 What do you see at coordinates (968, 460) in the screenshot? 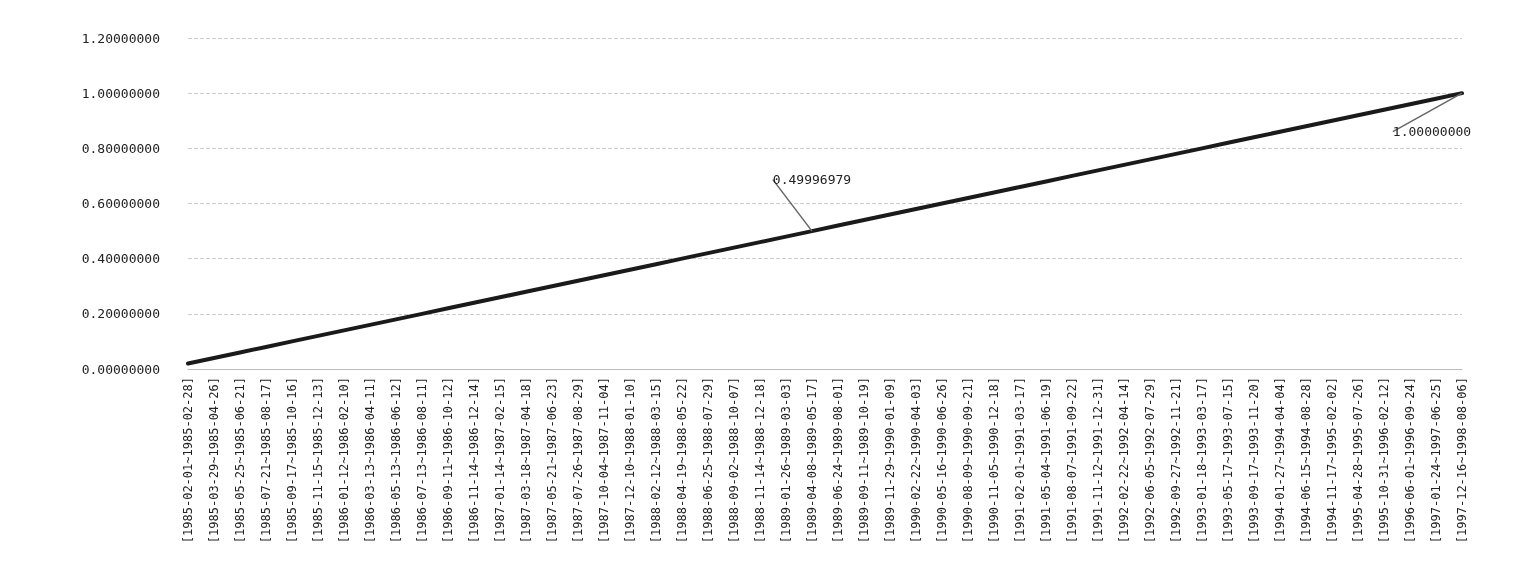
I see `x-tick-label: [1990-08-09~1990-09-21]` at bounding box center [968, 460].